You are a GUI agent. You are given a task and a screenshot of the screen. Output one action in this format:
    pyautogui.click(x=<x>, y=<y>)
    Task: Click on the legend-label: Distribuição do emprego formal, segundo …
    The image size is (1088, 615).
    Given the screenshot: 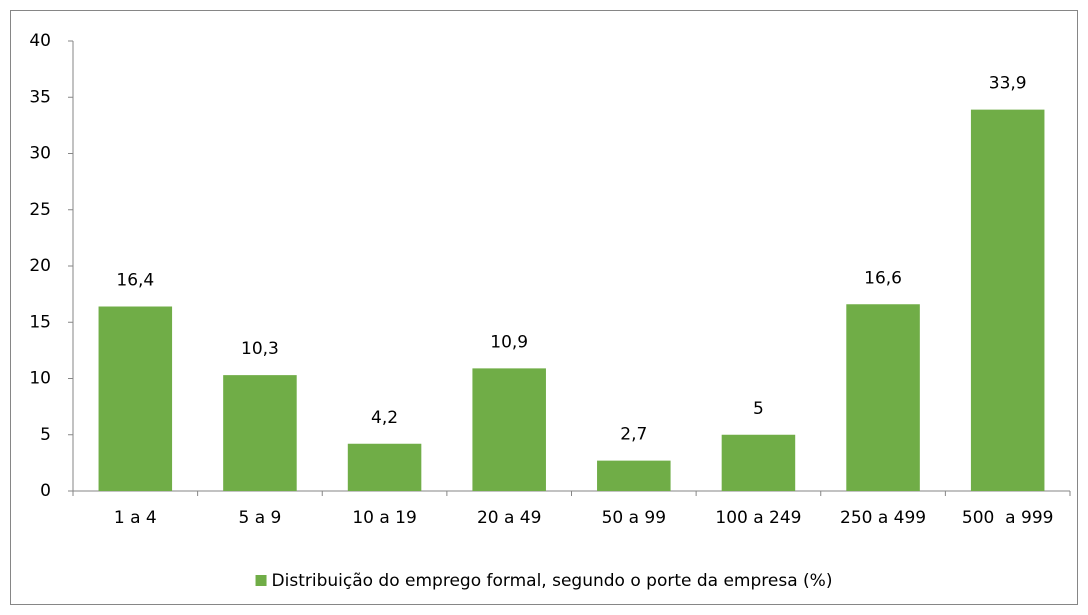 What is the action you would take?
    pyautogui.click(x=552, y=581)
    